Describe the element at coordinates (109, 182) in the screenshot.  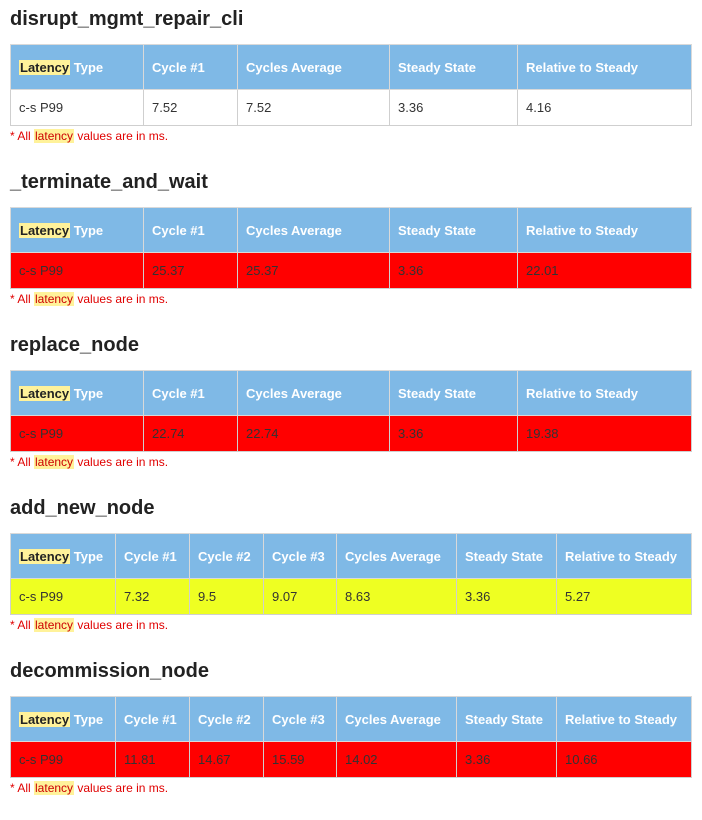
I see `section-title: _terminate_and_wait` at that location.